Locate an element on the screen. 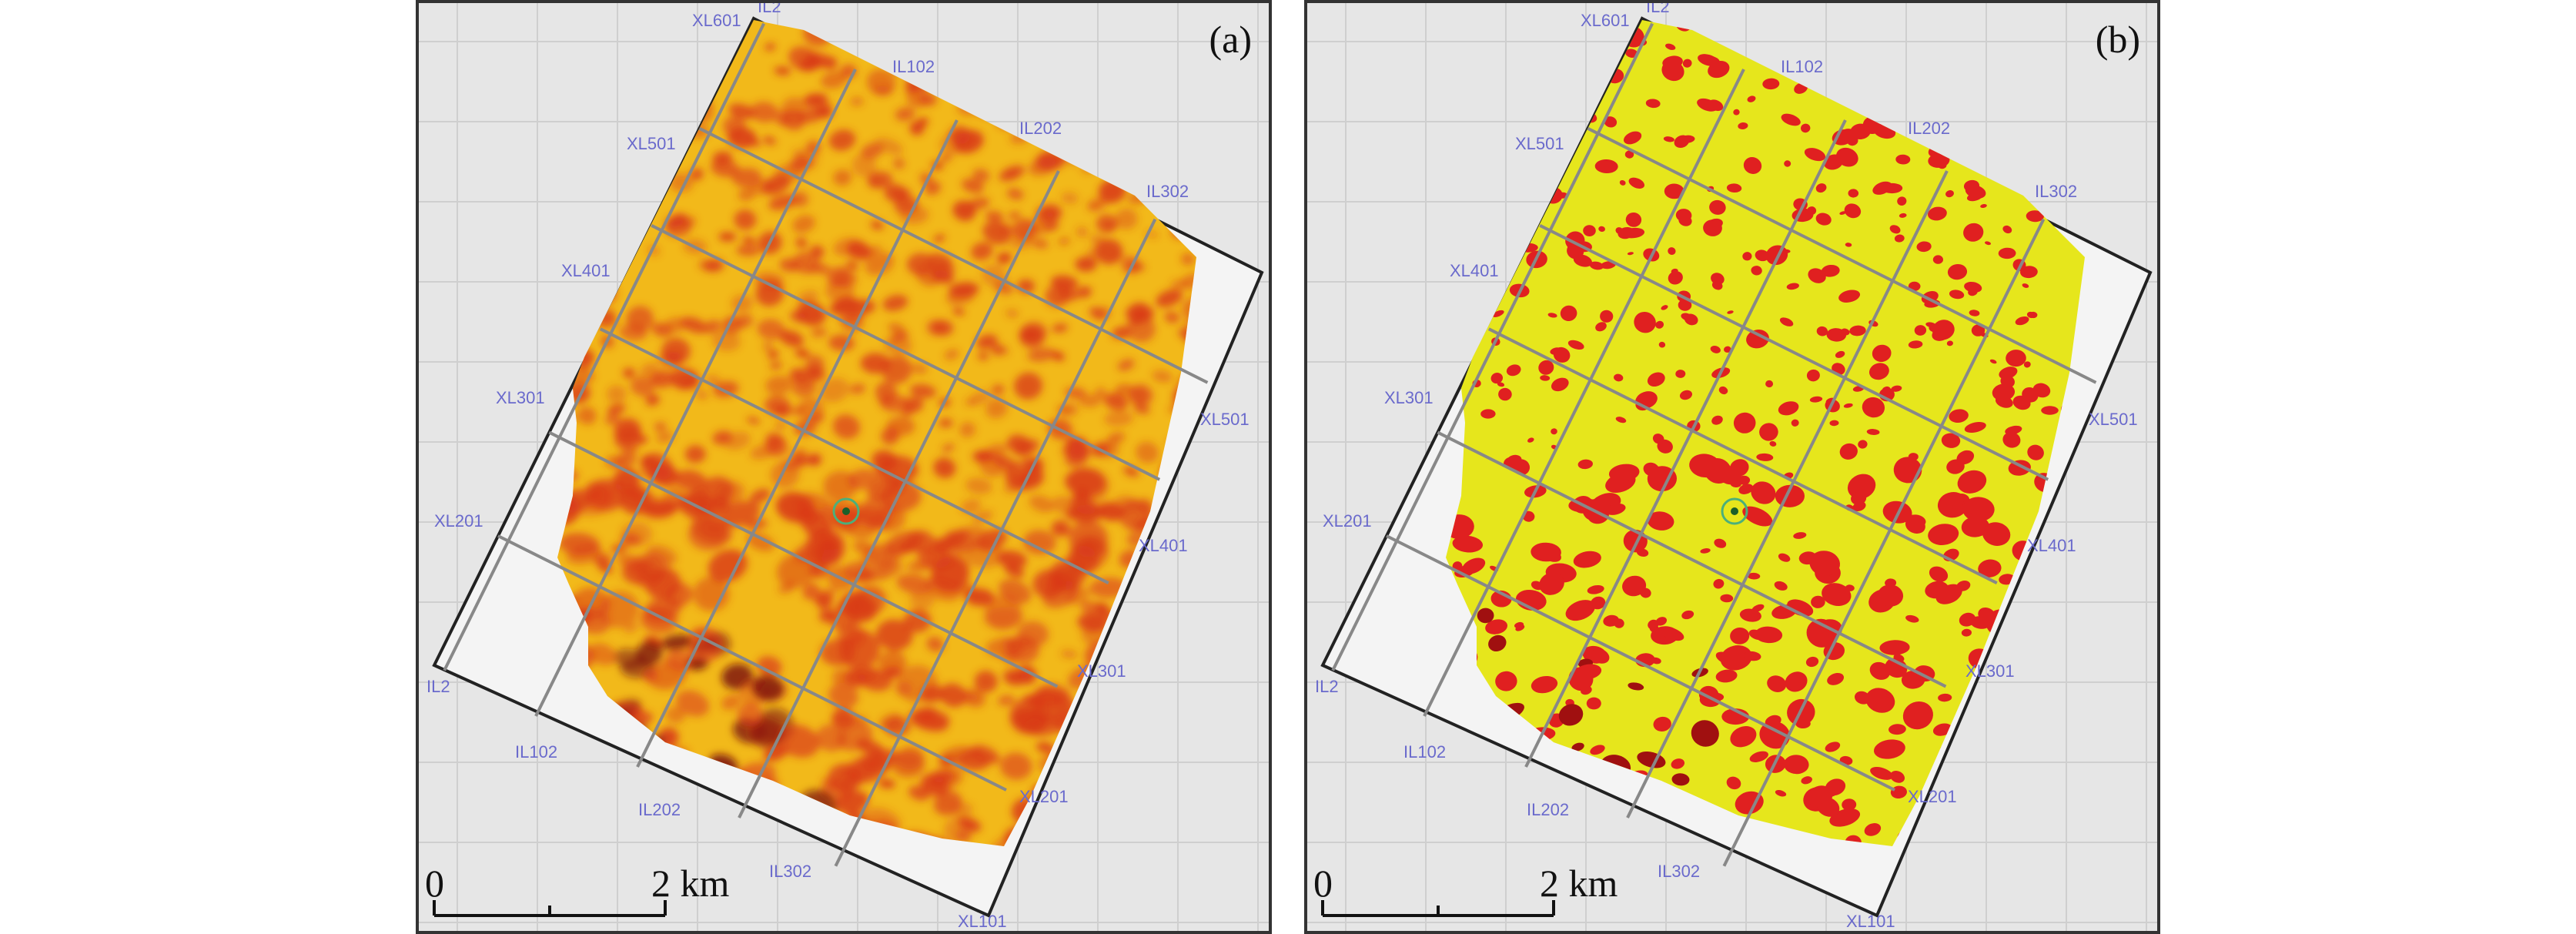 This screenshot has width=2576, height=934. panel-label: (a) is located at coordinates (1231, 39).